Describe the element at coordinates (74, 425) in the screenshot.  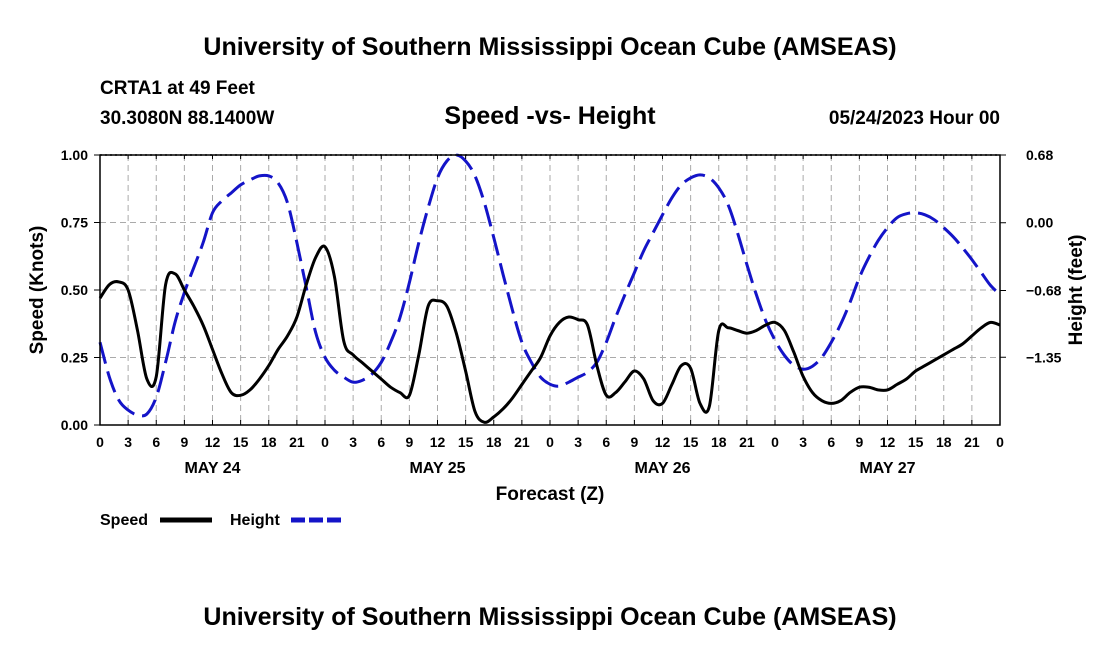
I see `y-tick-label: 0.00` at that location.